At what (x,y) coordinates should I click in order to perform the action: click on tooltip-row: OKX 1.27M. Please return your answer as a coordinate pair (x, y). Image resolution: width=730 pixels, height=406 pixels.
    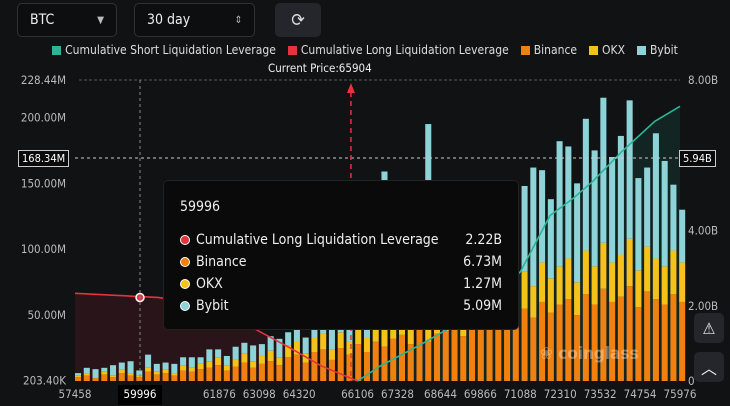
    Looking at the image, I should click on (341, 284).